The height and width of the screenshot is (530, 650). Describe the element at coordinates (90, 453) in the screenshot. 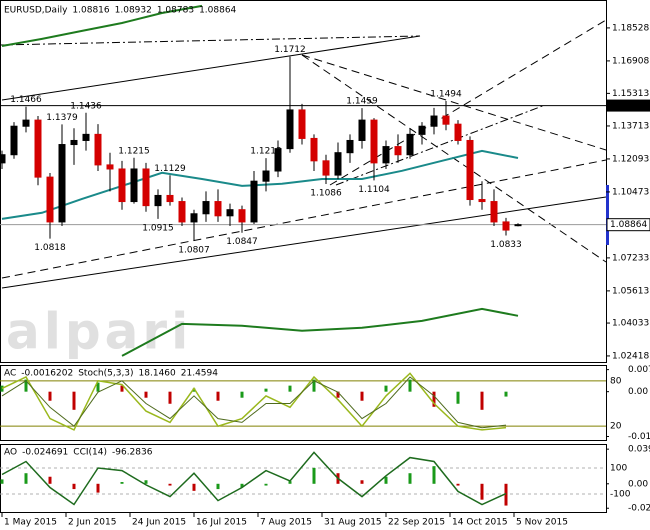

I see `legend-text: CCI(14)` at that location.